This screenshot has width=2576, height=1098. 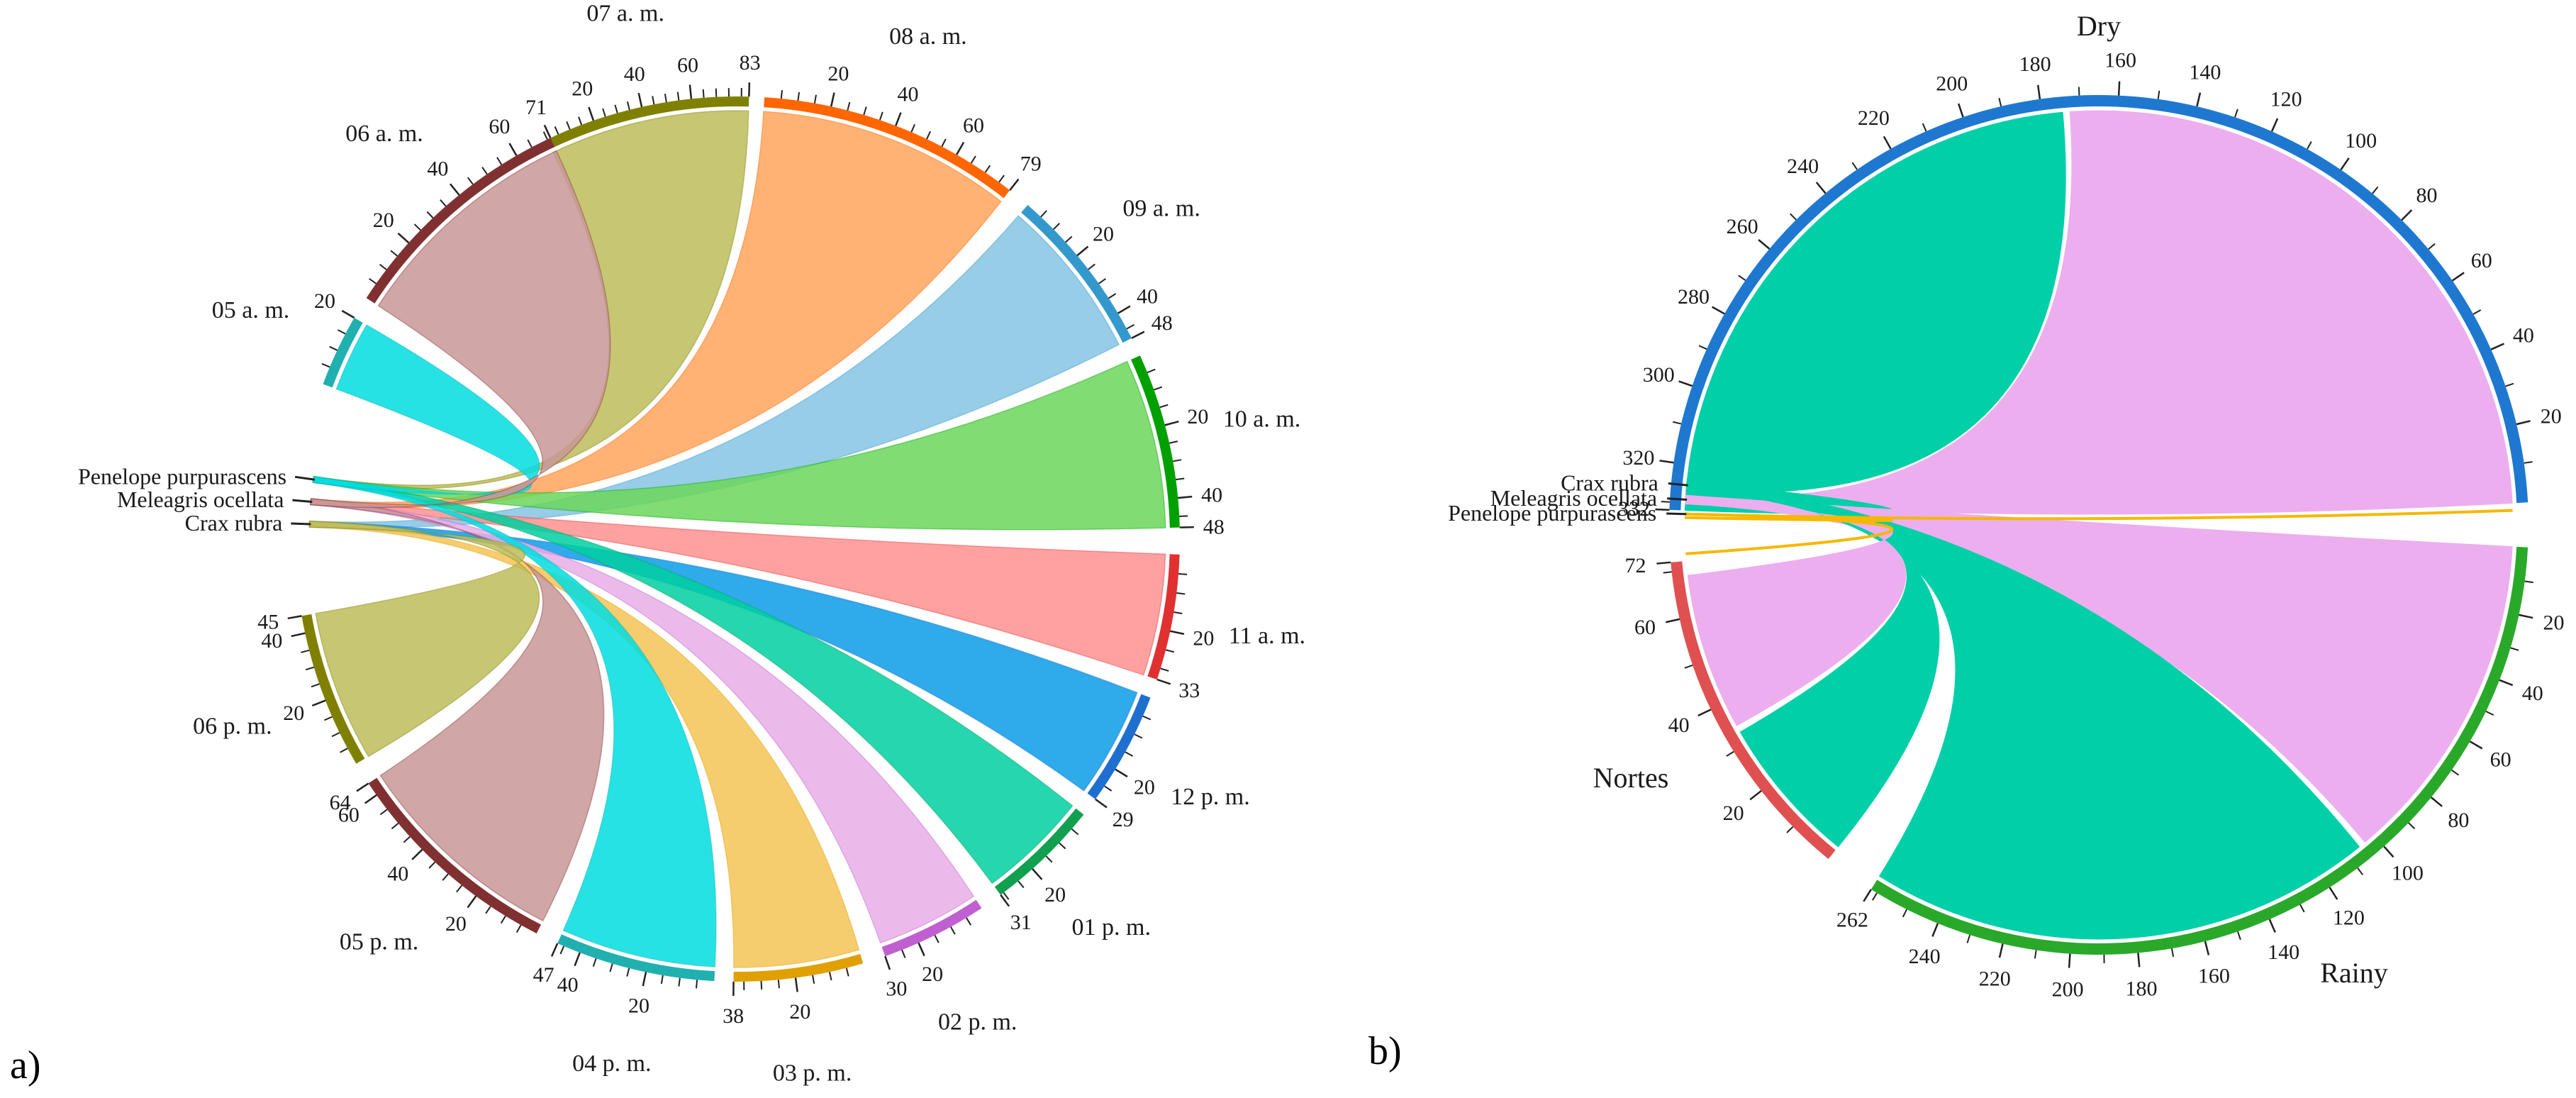 I want to click on sector-label-04-p-m: 04 p. m., so click(x=611, y=1063).